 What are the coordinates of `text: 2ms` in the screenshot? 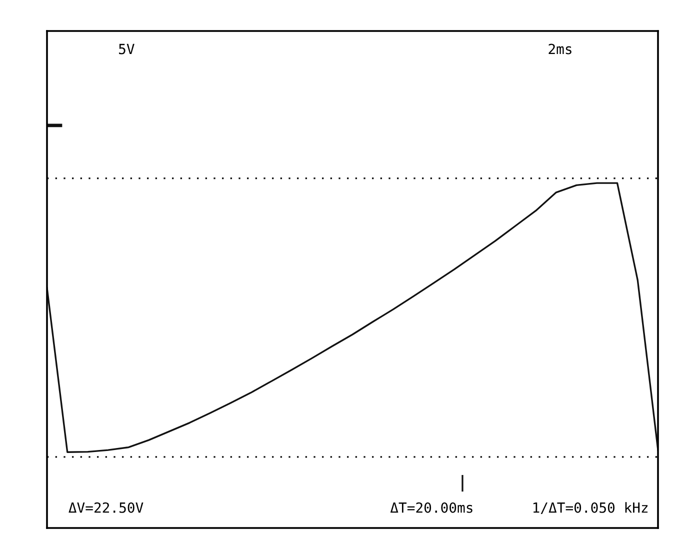 It's located at (560, 49).